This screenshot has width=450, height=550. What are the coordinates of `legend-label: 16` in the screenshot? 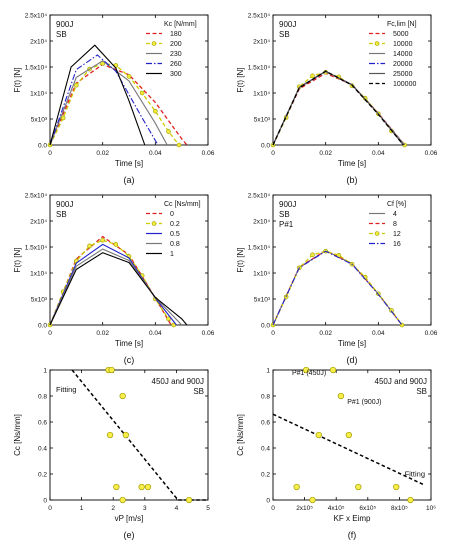 It's located at (397, 244).